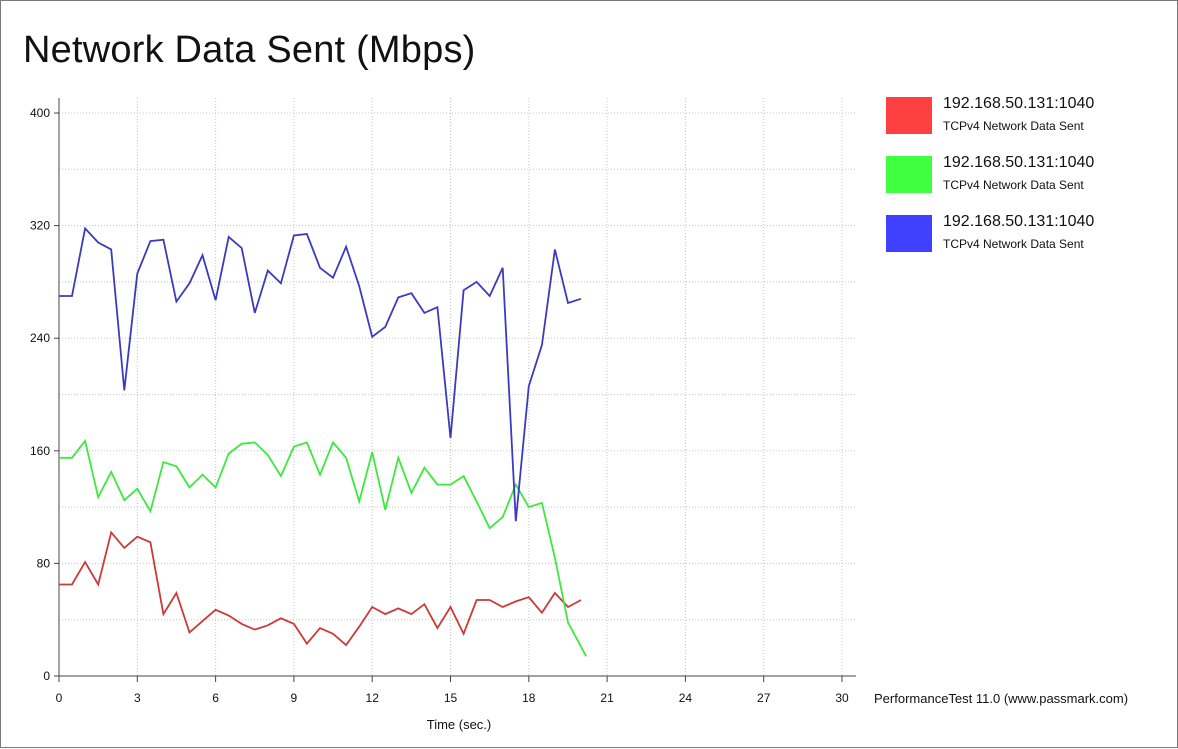  Describe the element at coordinates (46, 676) in the screenshot. I see `y-tick-label: 0` at that location.